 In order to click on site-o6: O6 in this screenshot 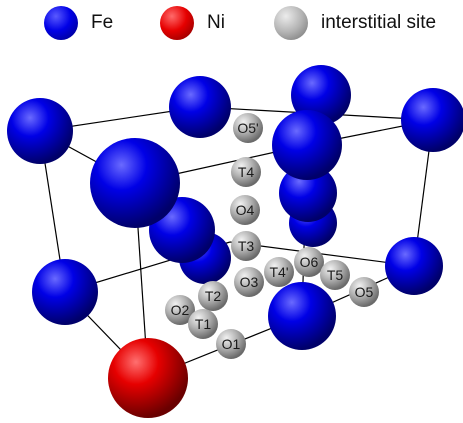, I will do `click(309, 262)`.